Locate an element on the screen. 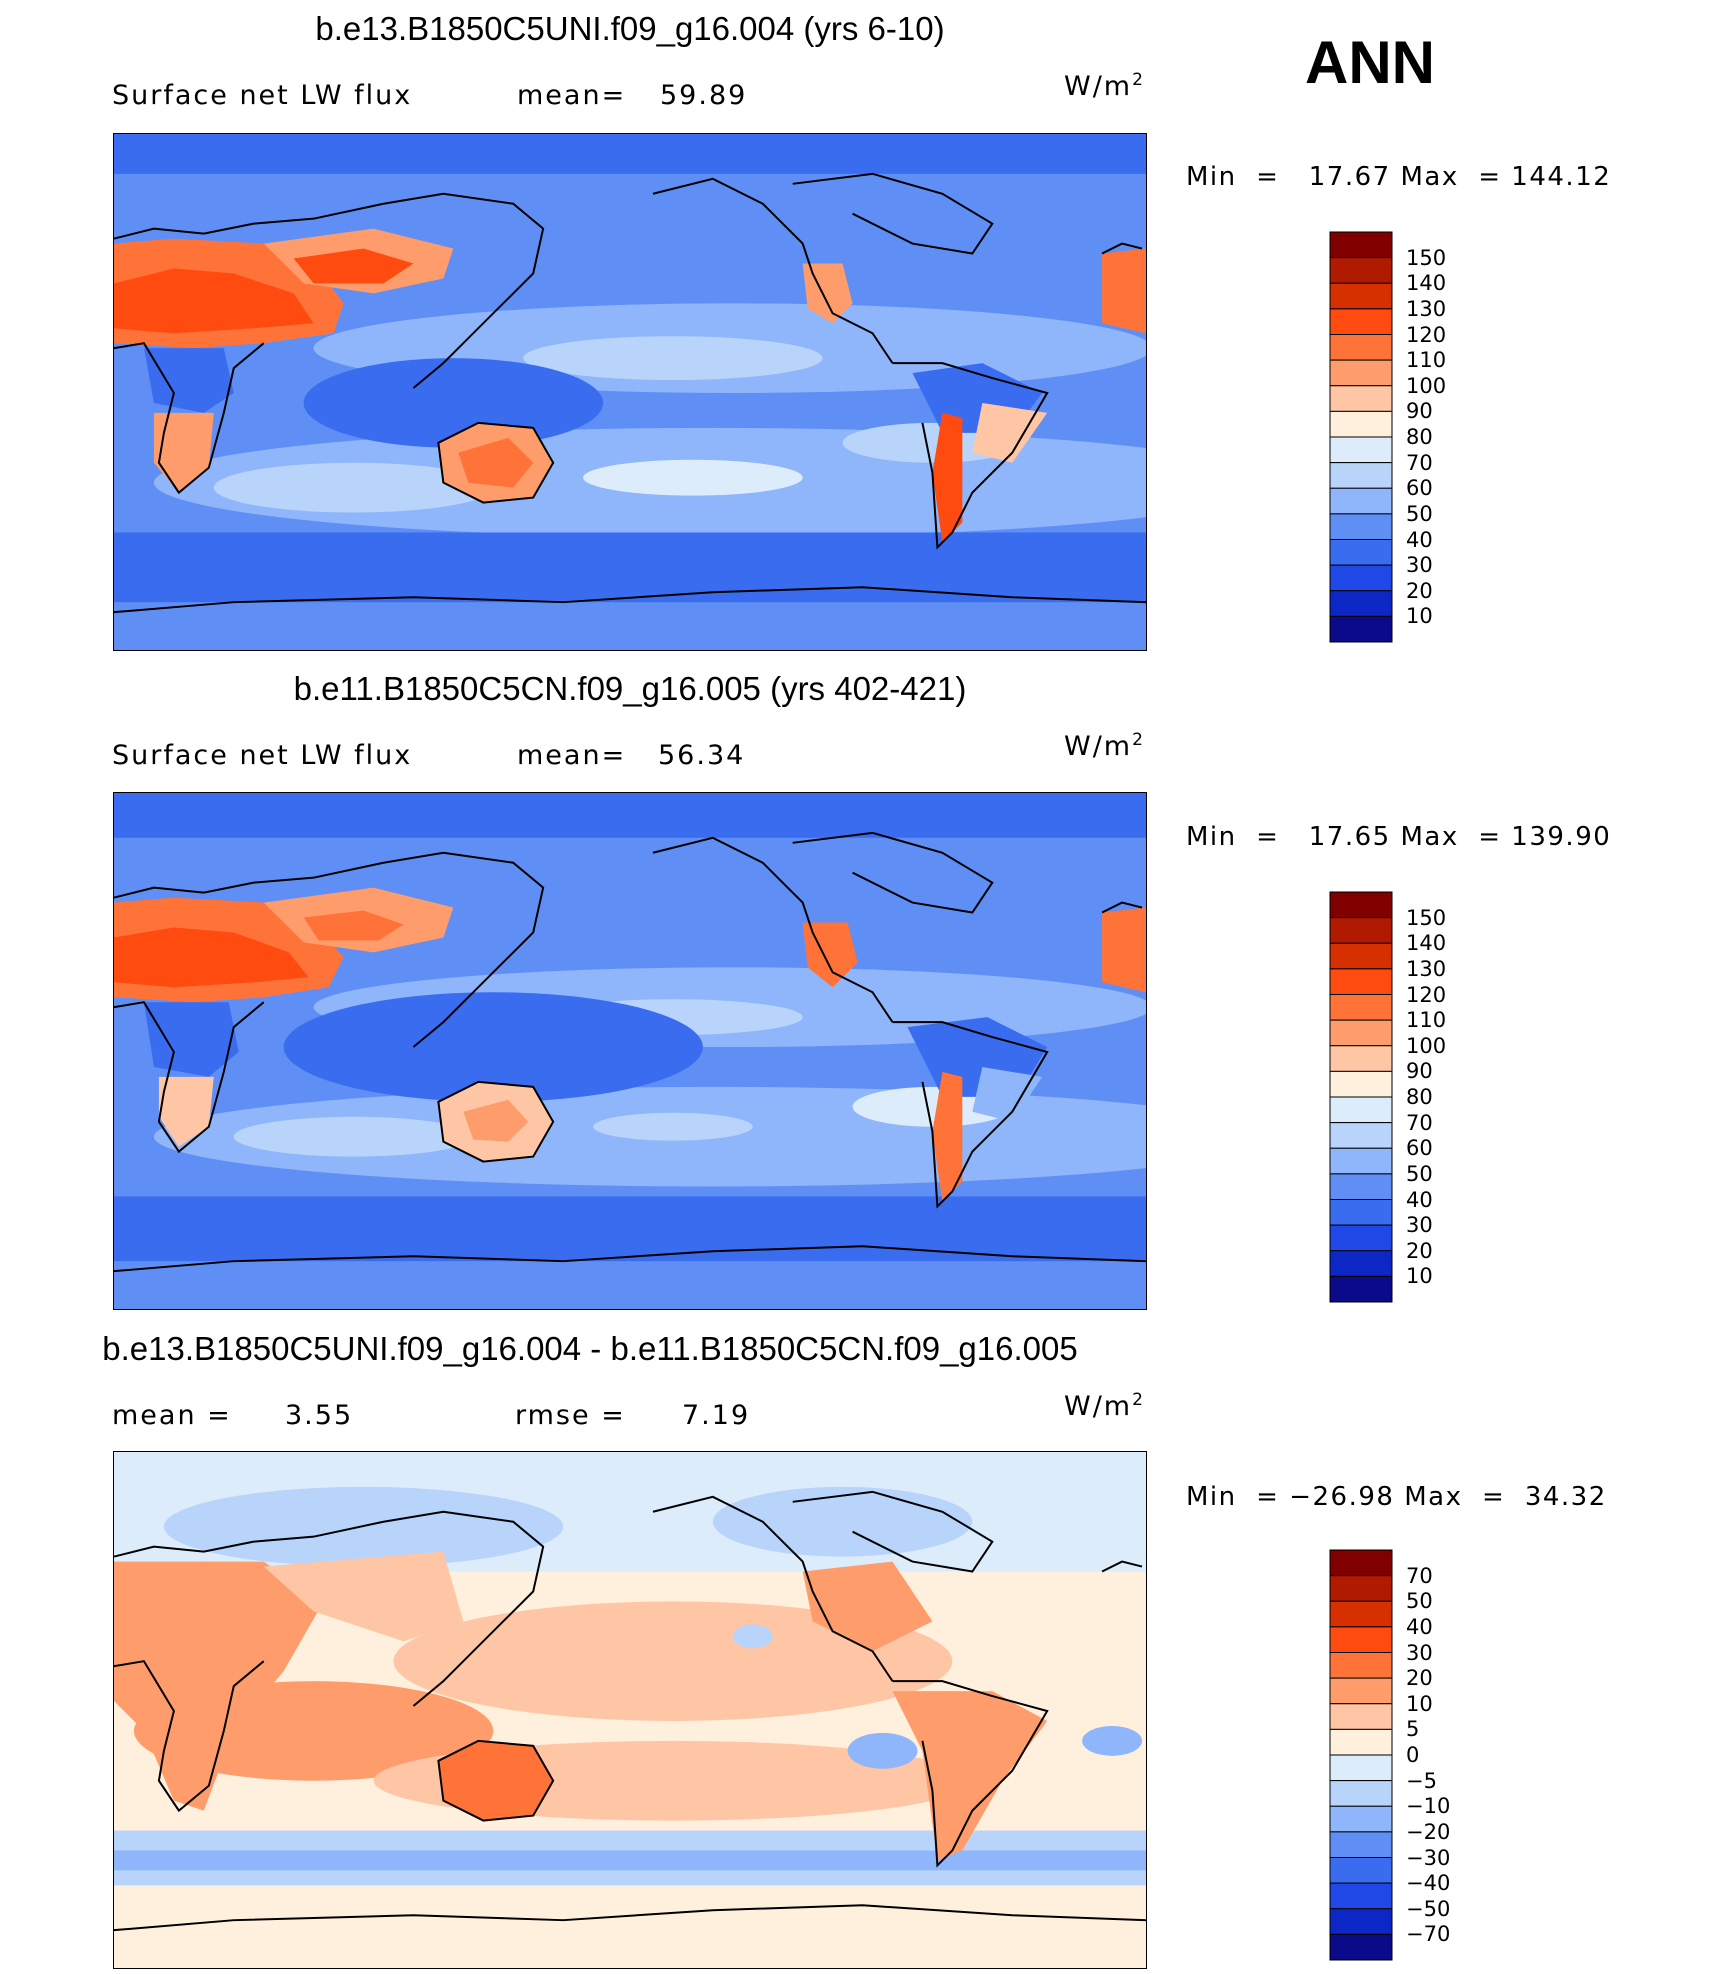  east-brazil is located at coordinates (1010, 432).